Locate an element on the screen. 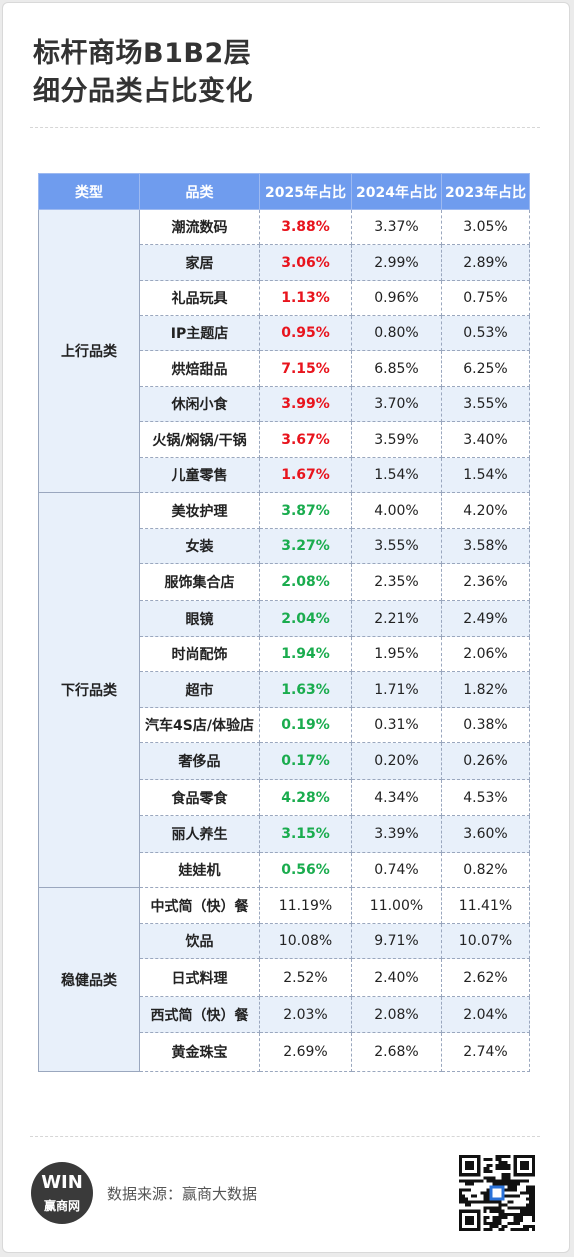  header-category: 品类 is located at coordinates (199, 191).